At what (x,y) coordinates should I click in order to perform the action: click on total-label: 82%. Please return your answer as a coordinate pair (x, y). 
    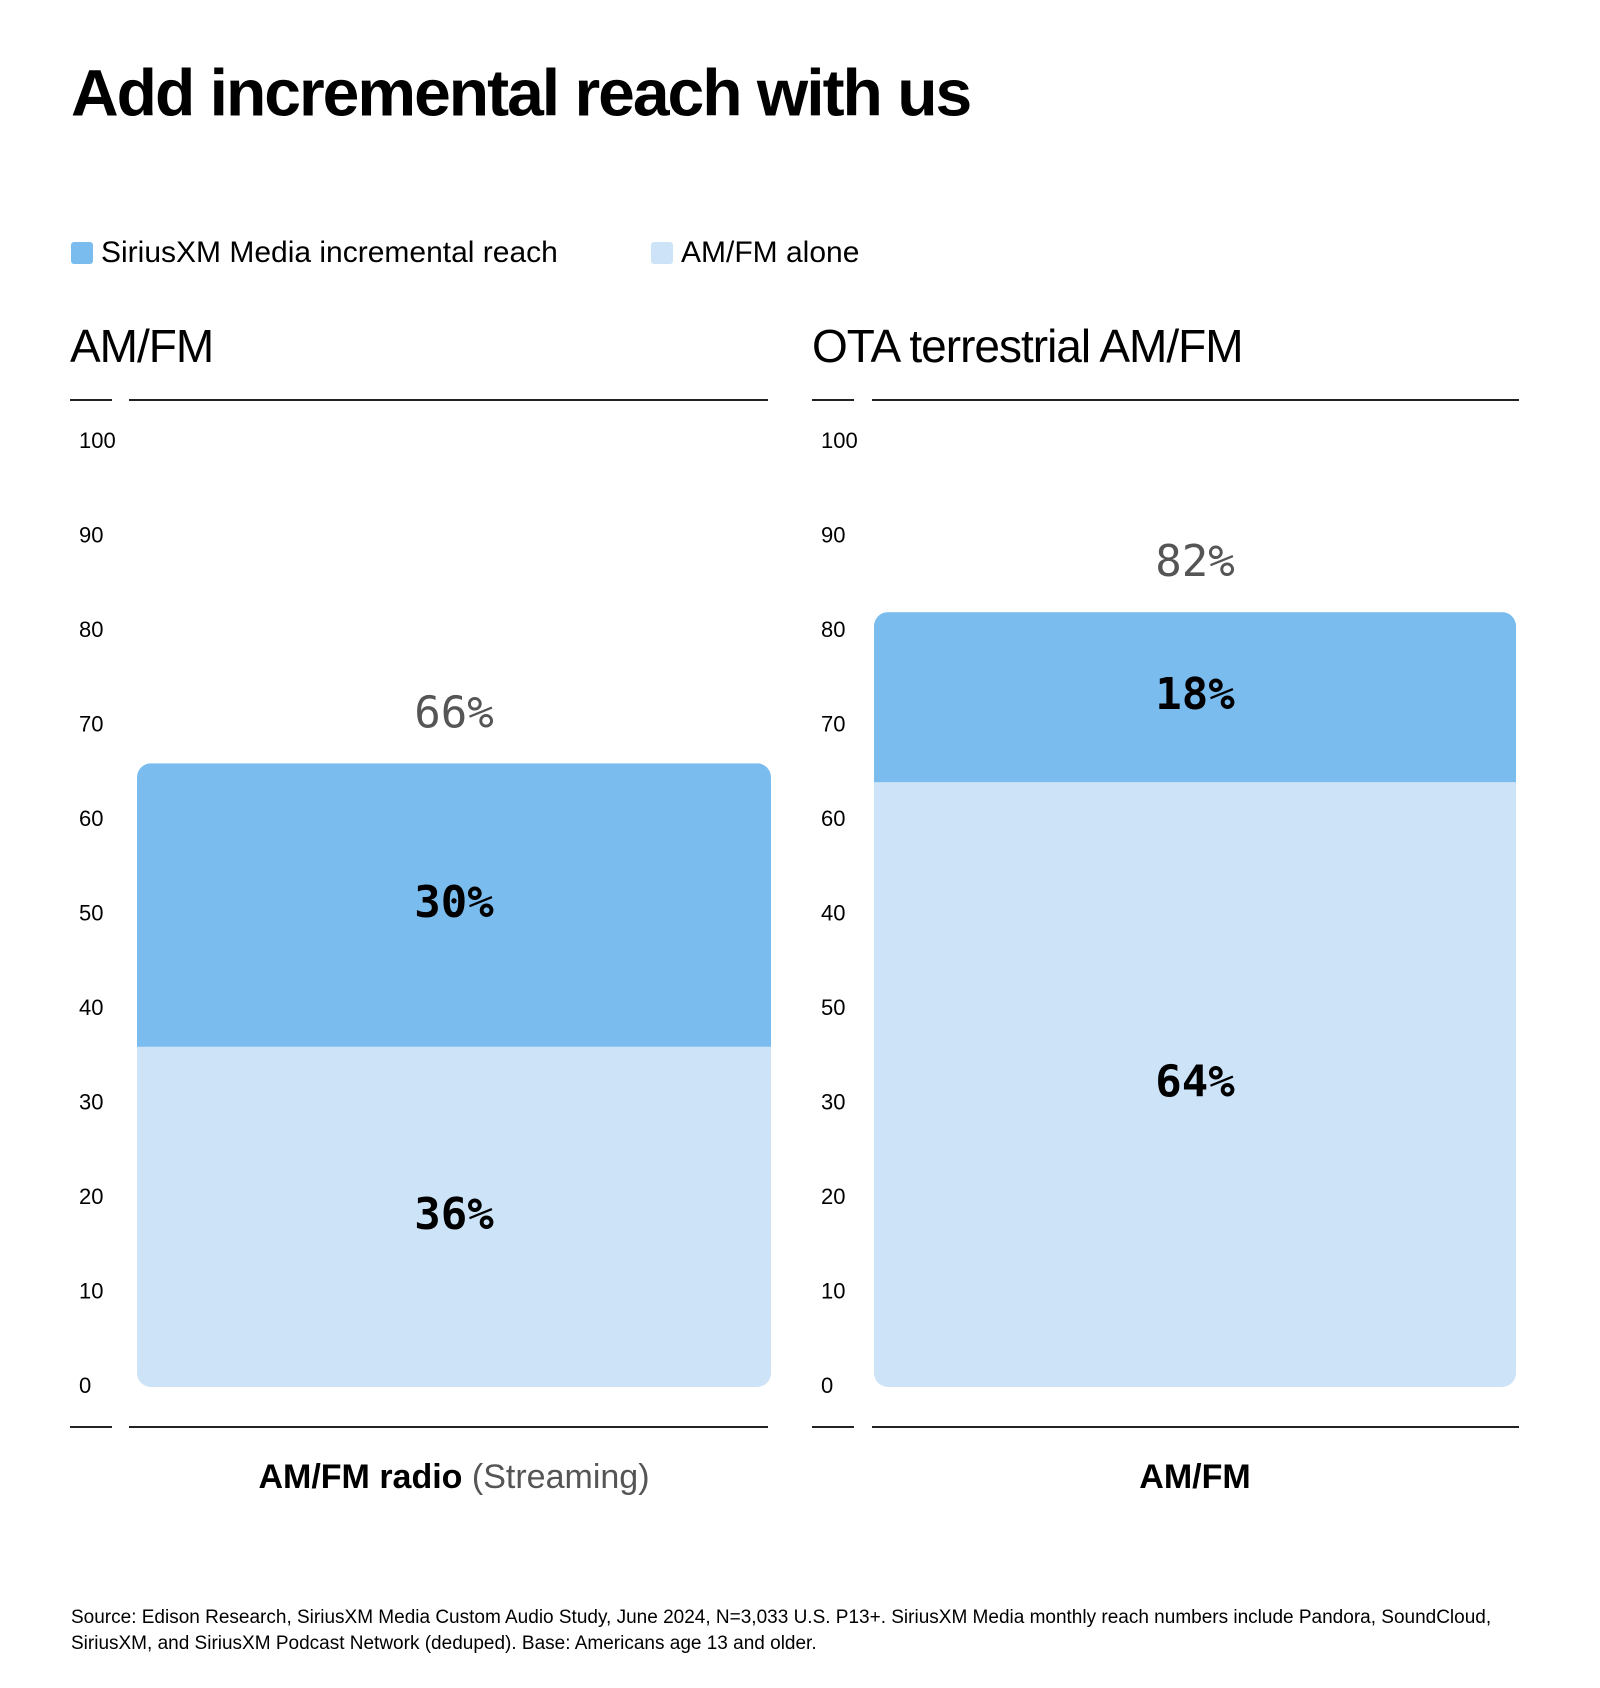
    Looking at the image, I should click on (1194, 561).